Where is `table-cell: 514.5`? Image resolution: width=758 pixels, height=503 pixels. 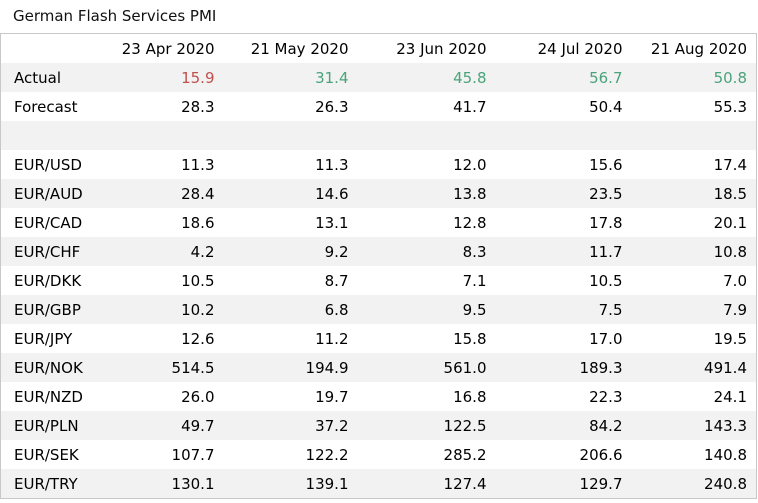 table-cell: 514.5 is located at coordinates (157, 367).